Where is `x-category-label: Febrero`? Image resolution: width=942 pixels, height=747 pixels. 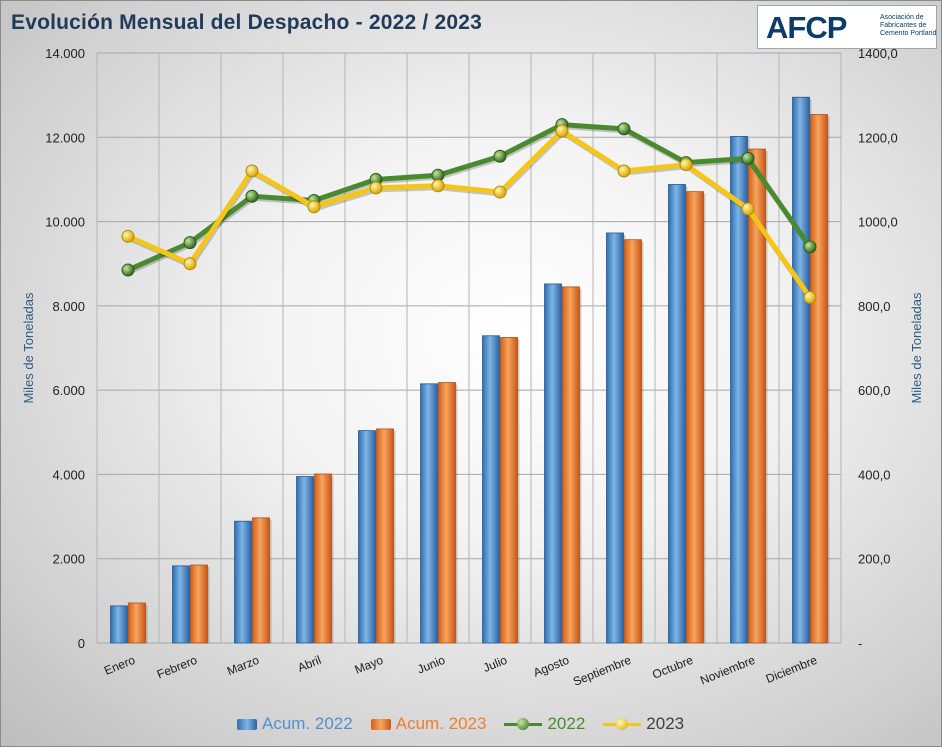
x-category-label: Febrero is located at coordinates (177, 667).